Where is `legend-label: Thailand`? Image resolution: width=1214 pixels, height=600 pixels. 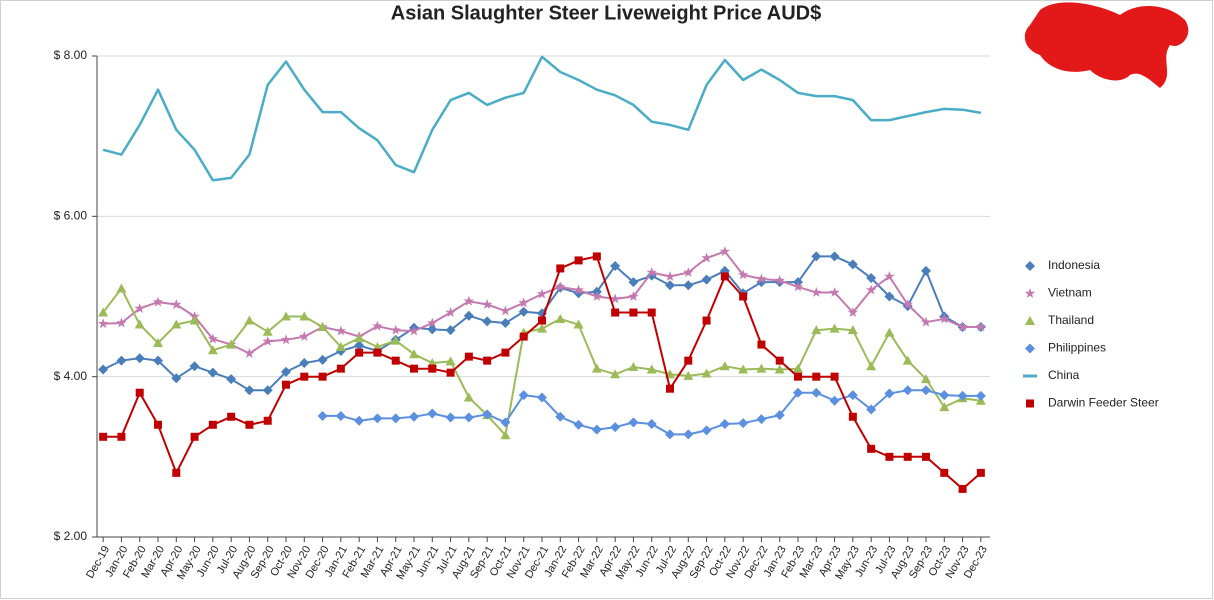
legend-label: Thailand is located at coordinates (1071, 320).